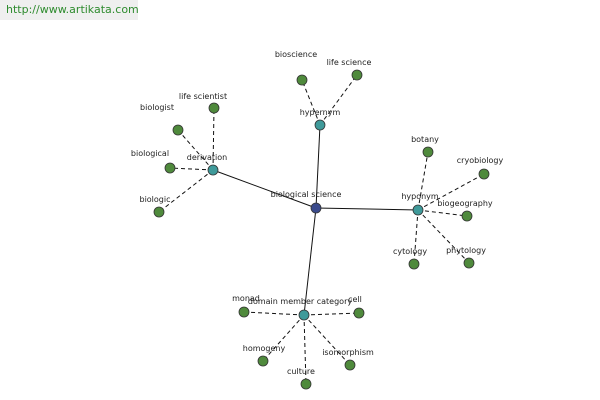 This screenshot has width=600, height=400. What do you see at coordinates (425, 139) in the screenshot?
I see `node-label: botany` at bounding box center [425, 139].